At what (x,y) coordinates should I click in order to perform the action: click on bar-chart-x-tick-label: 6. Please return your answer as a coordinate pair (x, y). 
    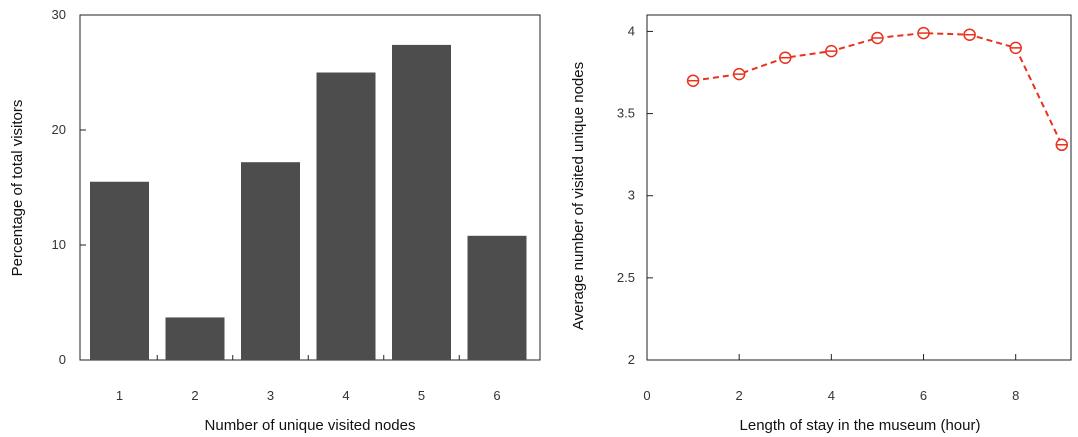
    Looking at the image, I should click on (496, 395).